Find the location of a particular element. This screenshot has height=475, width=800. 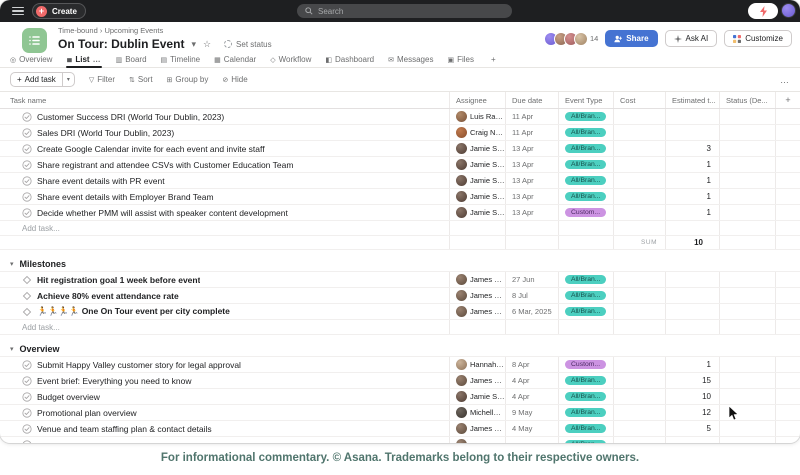

due-date-cell: 9 May is located at coordinates (532, 412).